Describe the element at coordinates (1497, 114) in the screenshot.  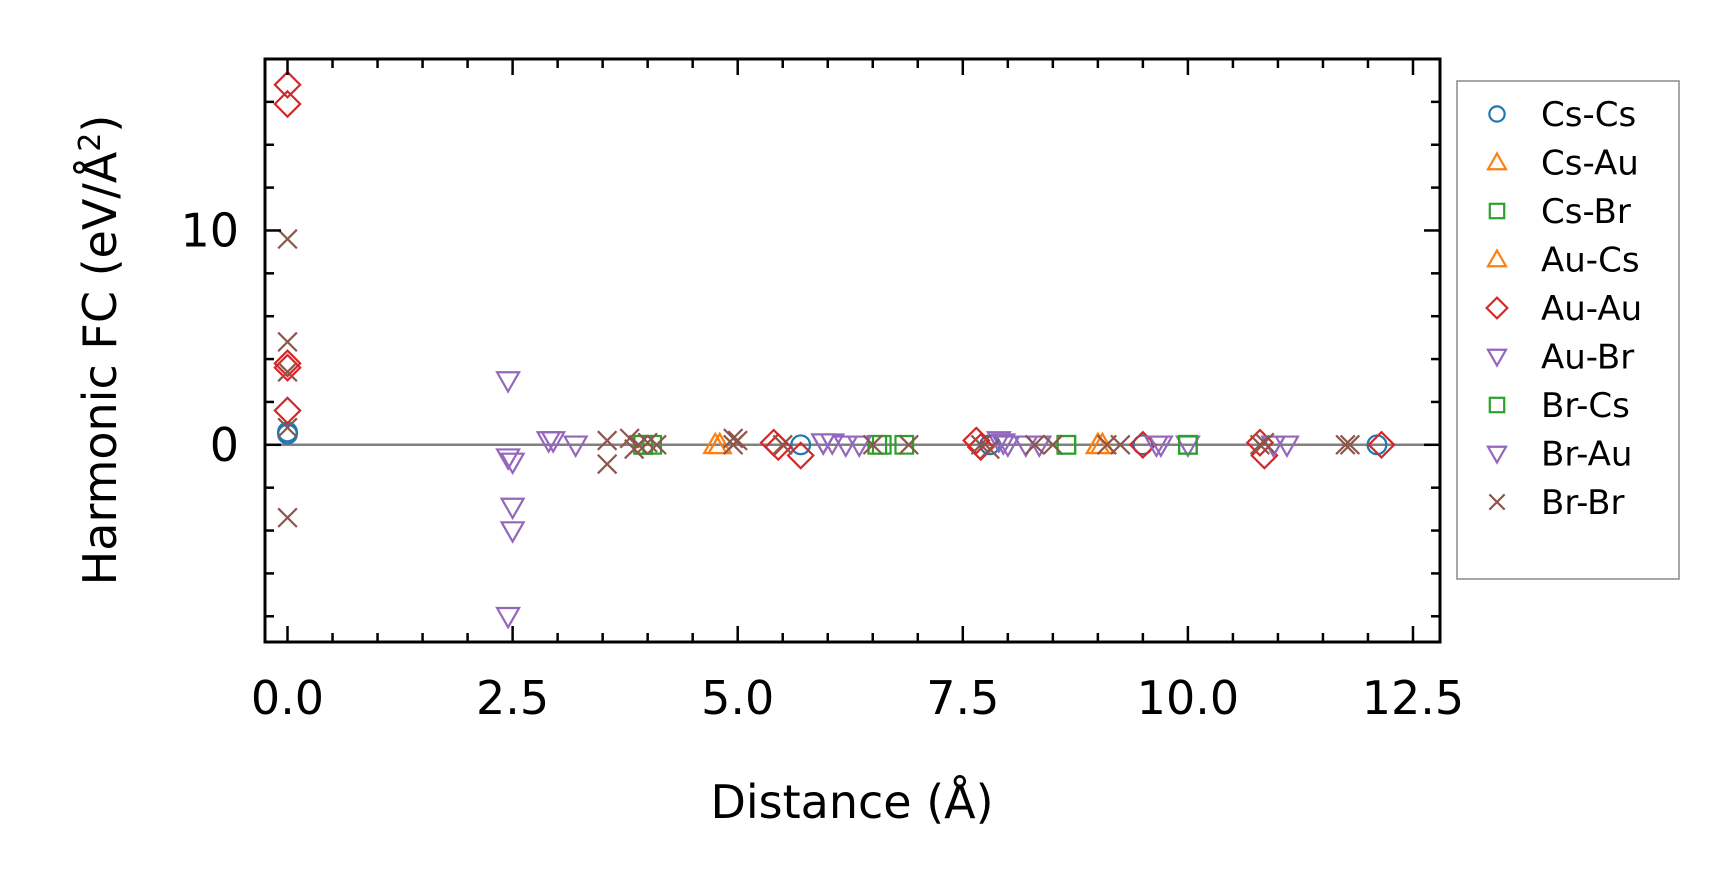
I see `legend-marker-cs-cs` at that location.